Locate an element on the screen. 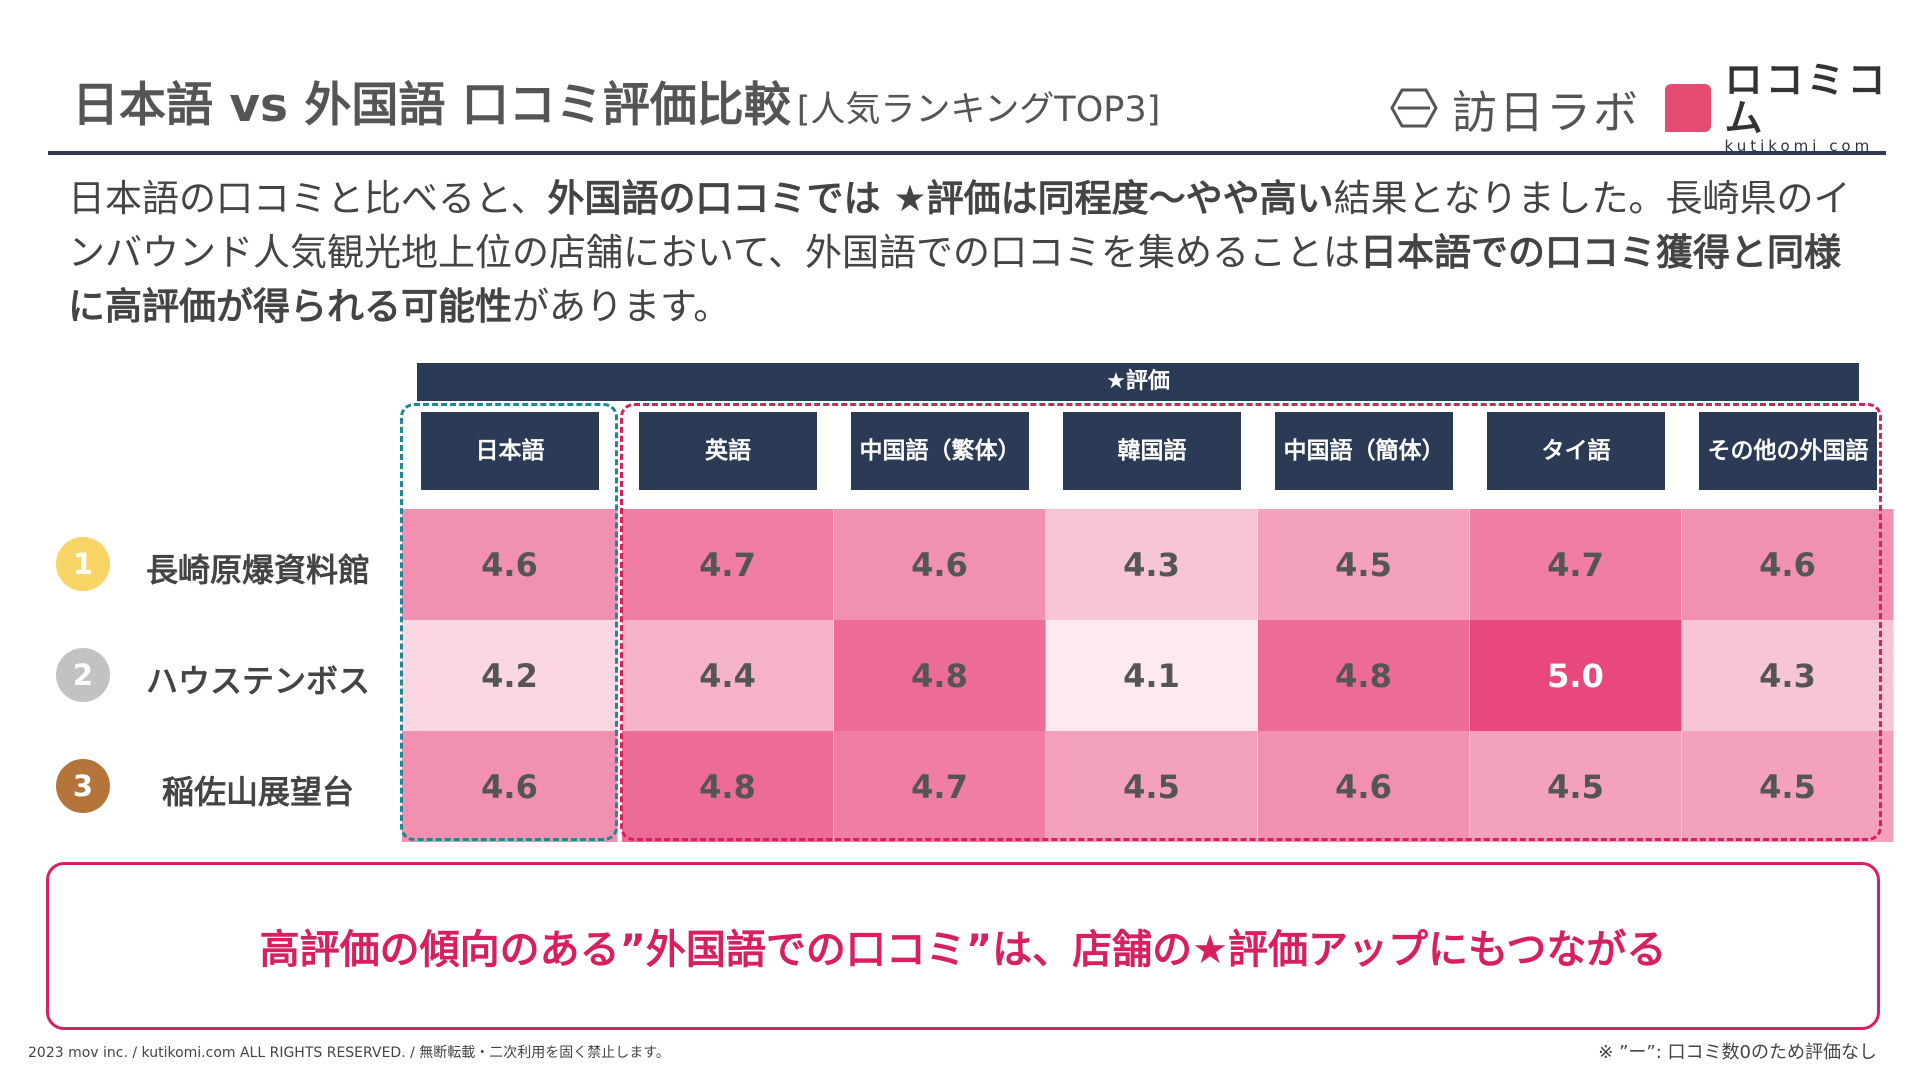 This screenshot has width=1919, height=1080. column-header: タイ語 is located at coordinates (1576, 451).